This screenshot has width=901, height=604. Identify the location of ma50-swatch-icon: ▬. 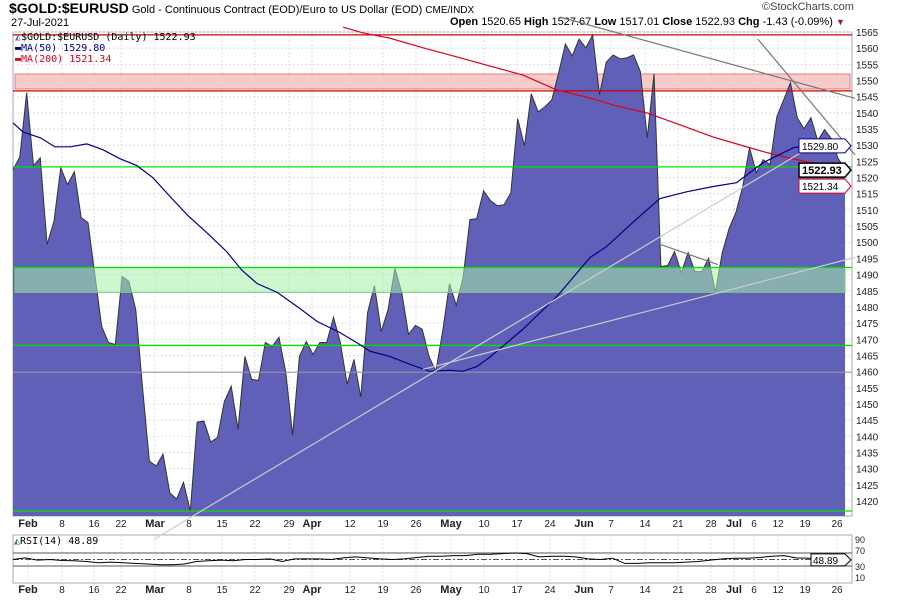
(18, 48).